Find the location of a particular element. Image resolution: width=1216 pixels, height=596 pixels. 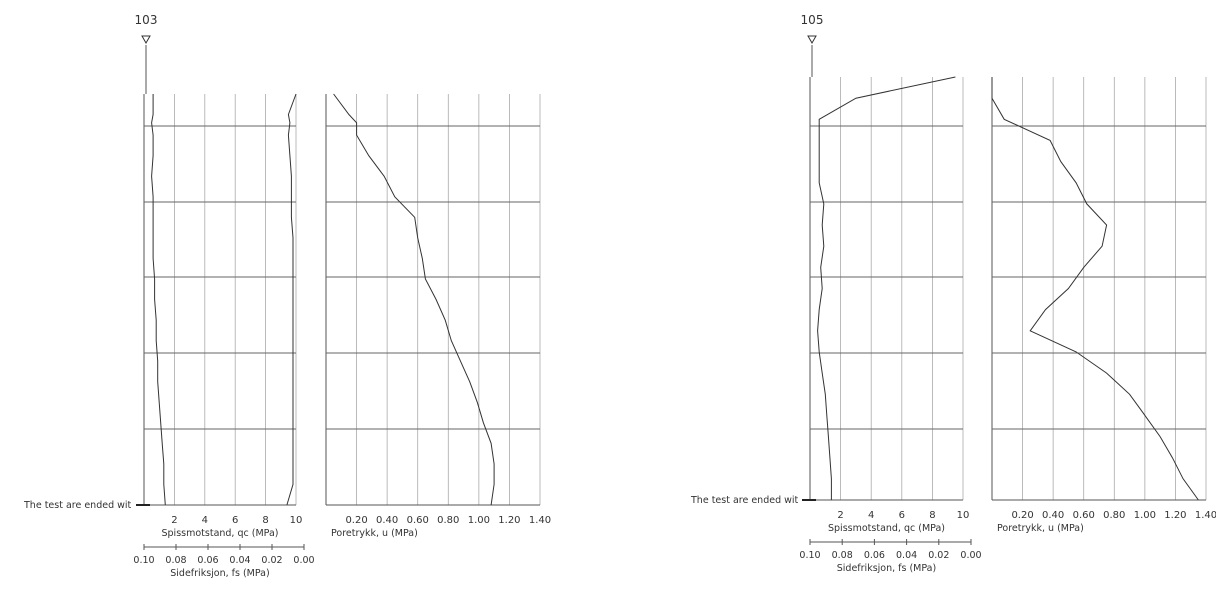

borehole-id: 105 is located at coordinates (812, 20).